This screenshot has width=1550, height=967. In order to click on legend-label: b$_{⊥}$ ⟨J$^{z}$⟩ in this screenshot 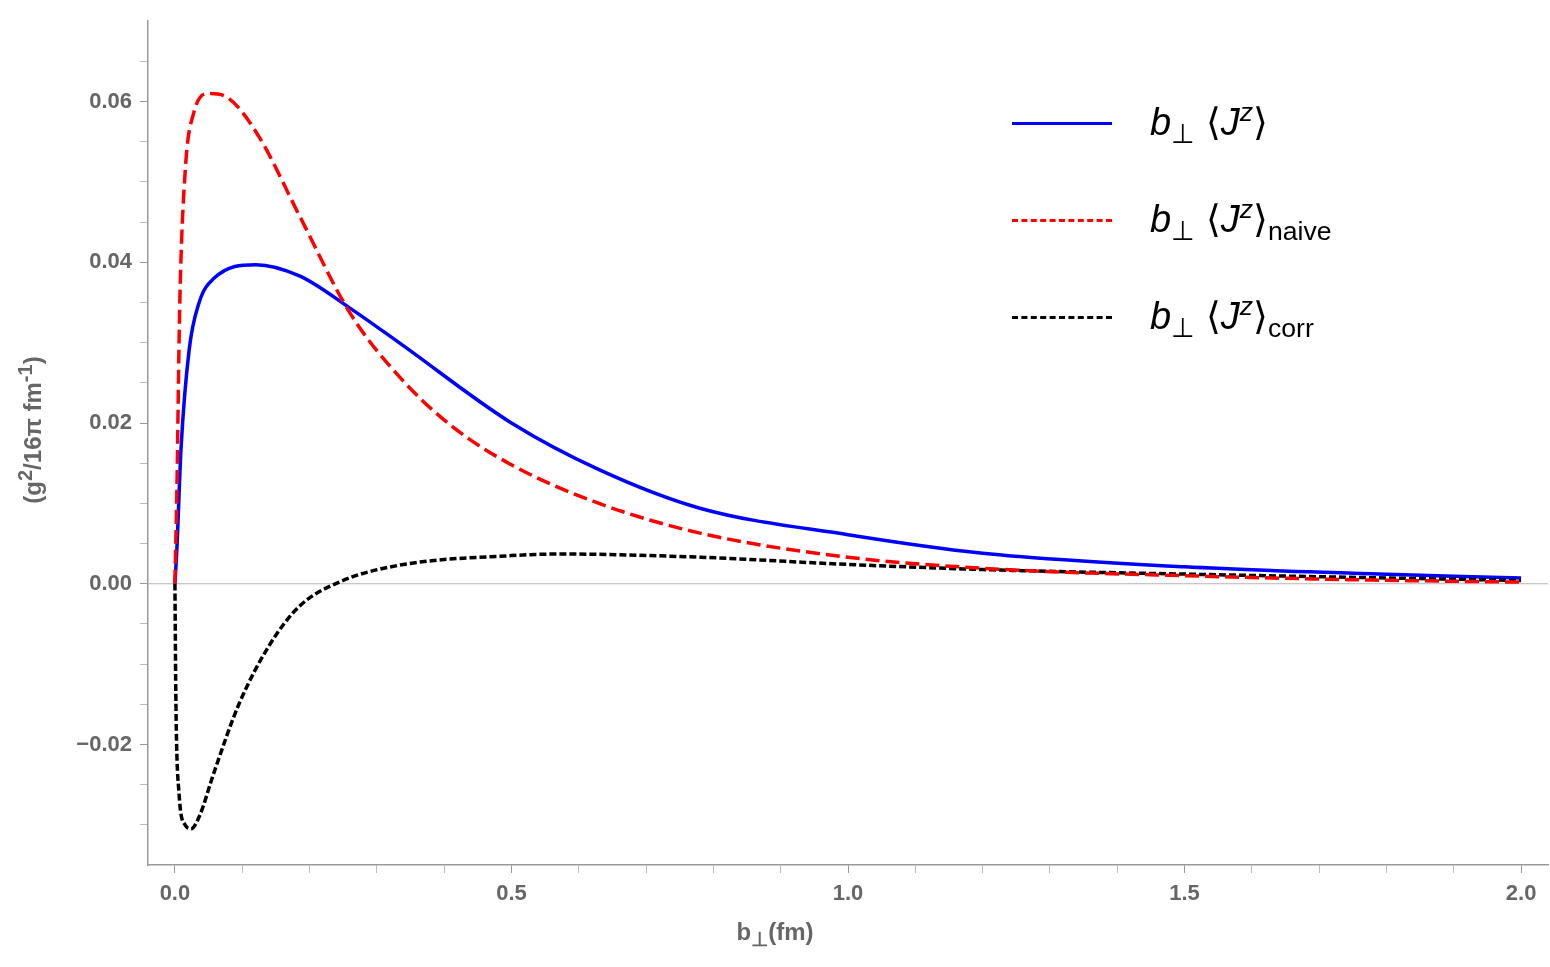, I will do `click(1209, 123)`.